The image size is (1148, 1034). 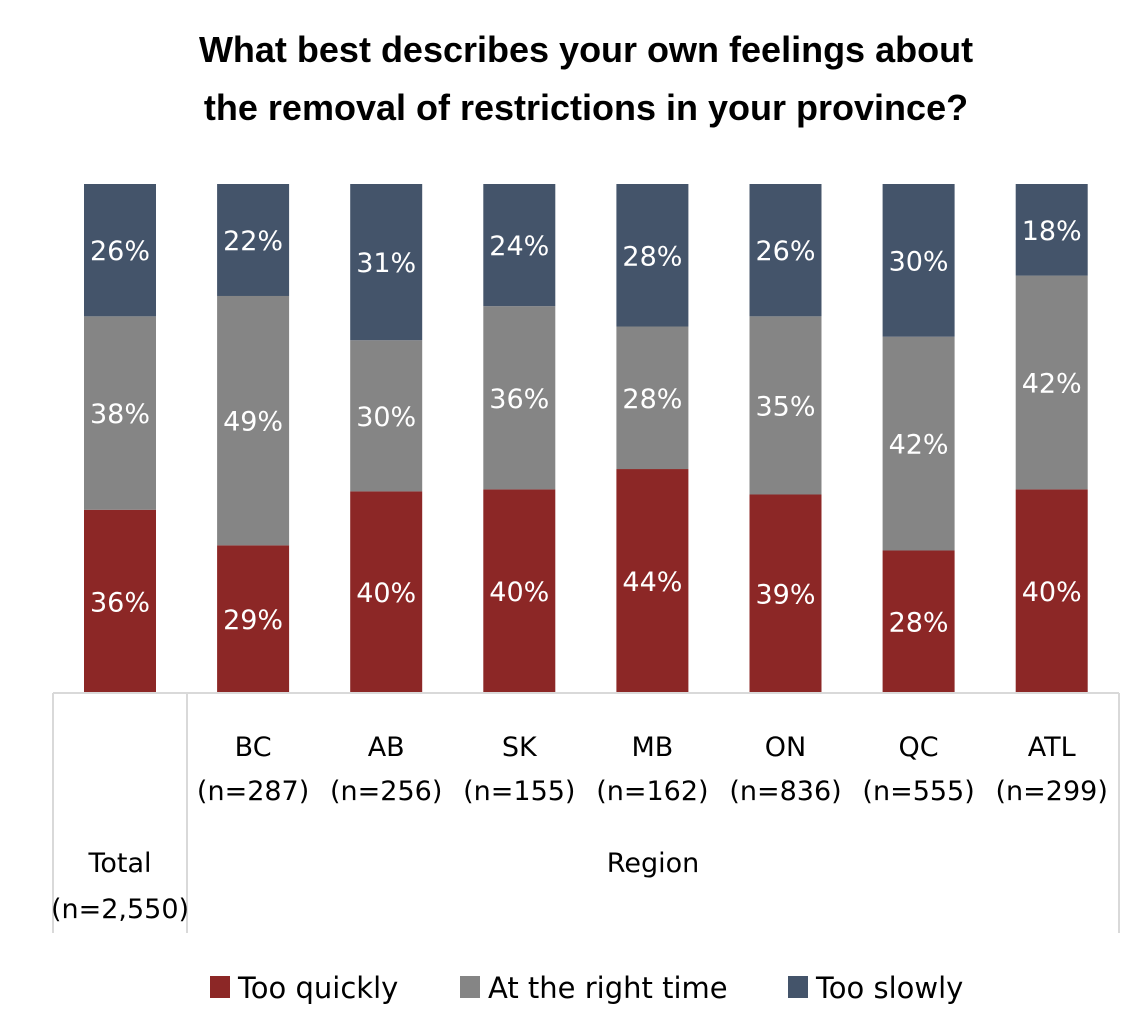 I want to click on category-label-total-3: (n=2,550), so click(x=120, y=909).